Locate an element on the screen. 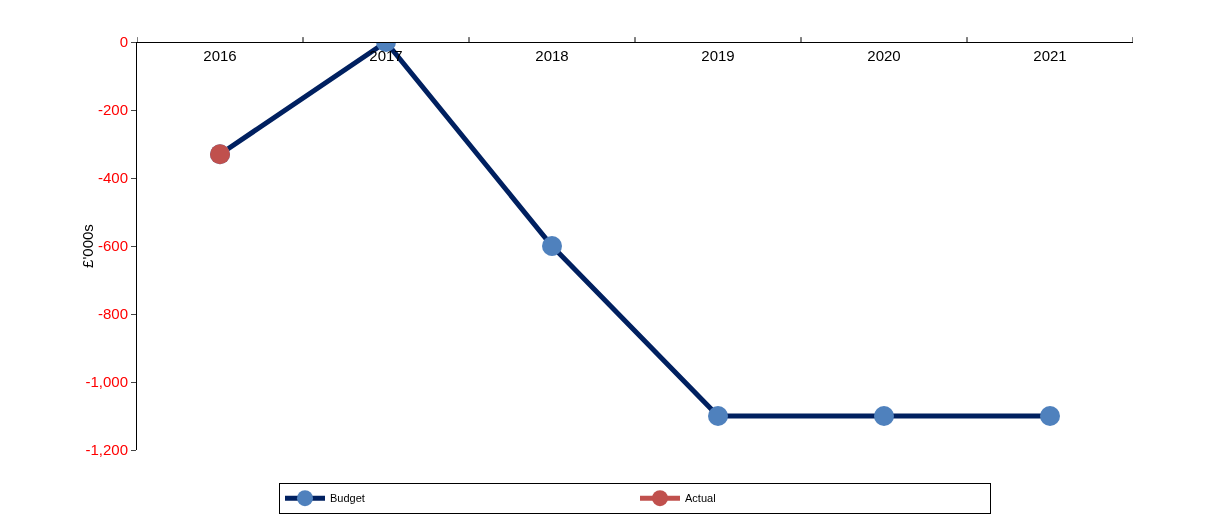 The image size is (1221, 526). legend-label: Budget is located at coordinates (347, 498).